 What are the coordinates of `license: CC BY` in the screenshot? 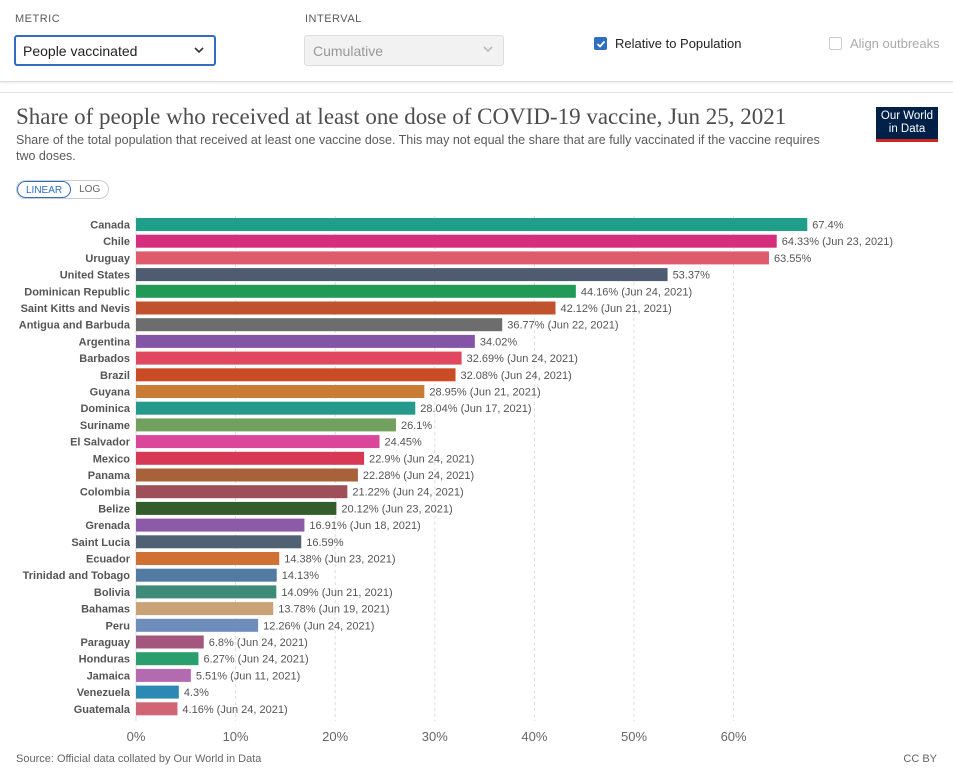 It's located at (920, 759).